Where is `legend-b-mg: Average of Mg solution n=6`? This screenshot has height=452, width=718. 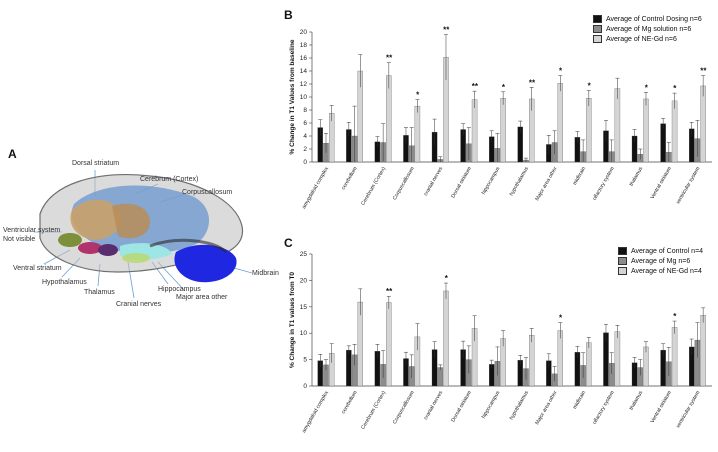 legend-b-mg: Average of Mg solution n=6 is located at coordinates (647, 29).